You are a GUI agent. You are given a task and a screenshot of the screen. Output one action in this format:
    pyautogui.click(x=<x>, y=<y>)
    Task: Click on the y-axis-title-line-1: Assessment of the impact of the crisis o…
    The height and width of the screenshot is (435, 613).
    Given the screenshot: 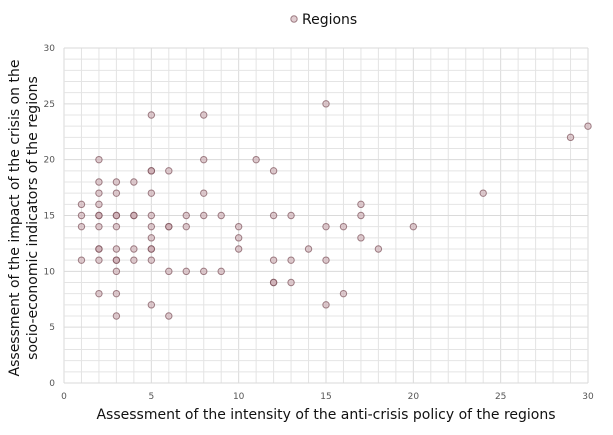 What is the action you would take?
    pyautogui.click(x=15, y=218)
    